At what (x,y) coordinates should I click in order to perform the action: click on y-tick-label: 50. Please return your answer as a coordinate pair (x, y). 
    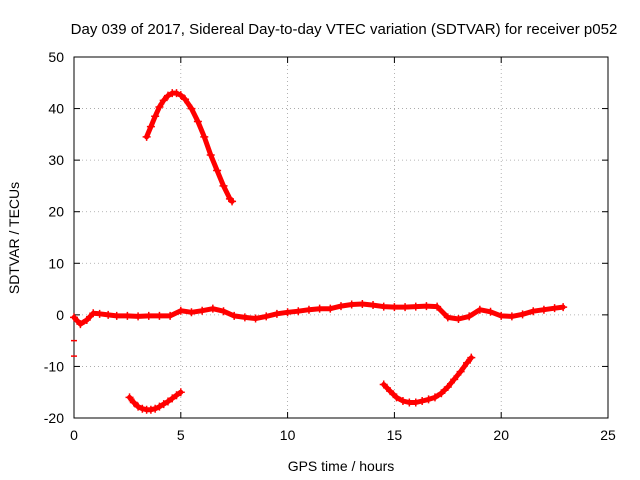
    Looking at the image, I should click on (56, 57).